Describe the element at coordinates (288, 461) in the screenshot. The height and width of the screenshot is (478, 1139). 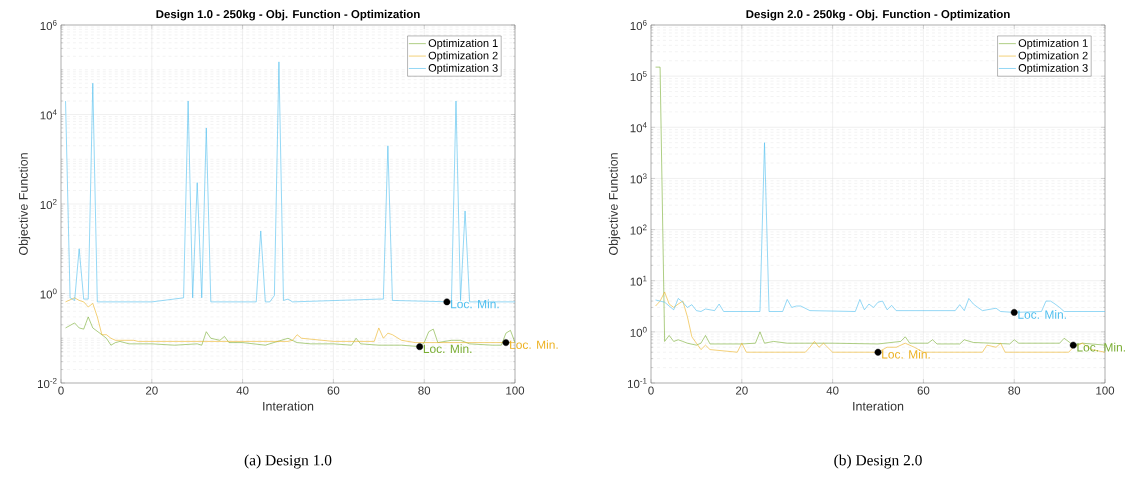
I see `text: (a) Design 1.0` at that location.